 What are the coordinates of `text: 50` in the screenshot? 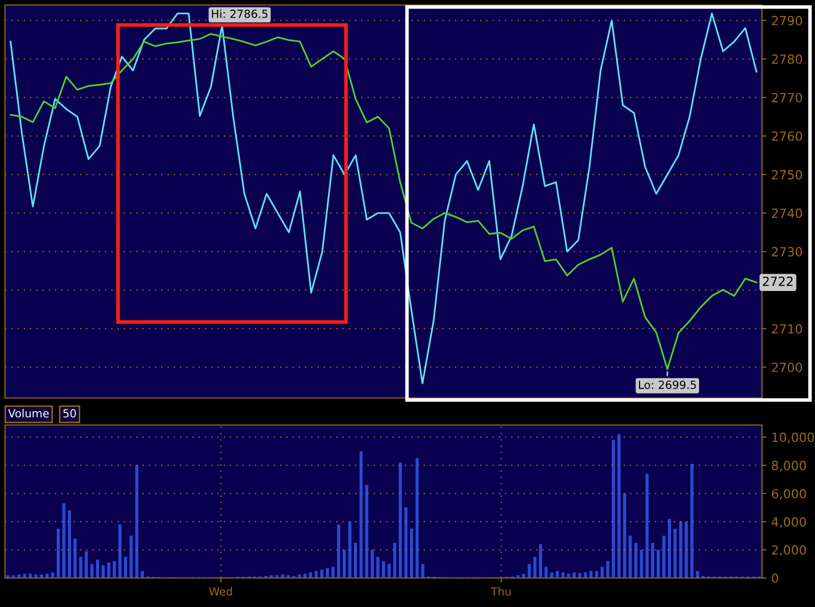 It's located at (69, 413).